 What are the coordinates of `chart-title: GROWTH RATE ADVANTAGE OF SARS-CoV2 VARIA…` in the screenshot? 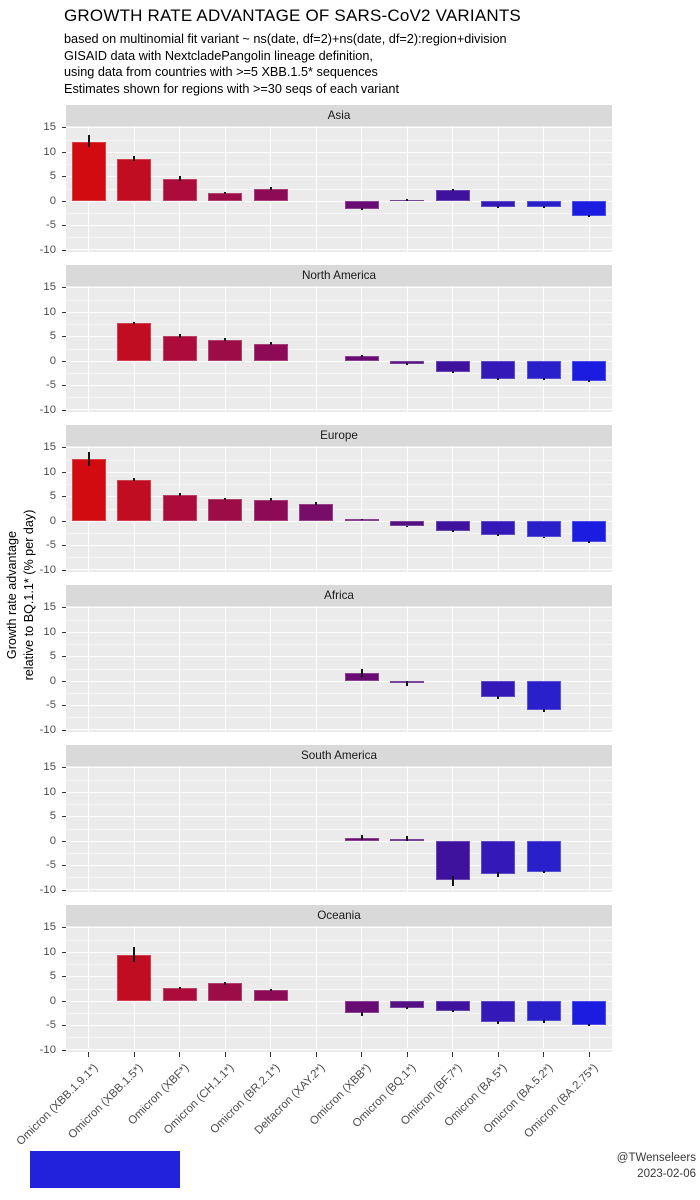 It's located at (292, 15).